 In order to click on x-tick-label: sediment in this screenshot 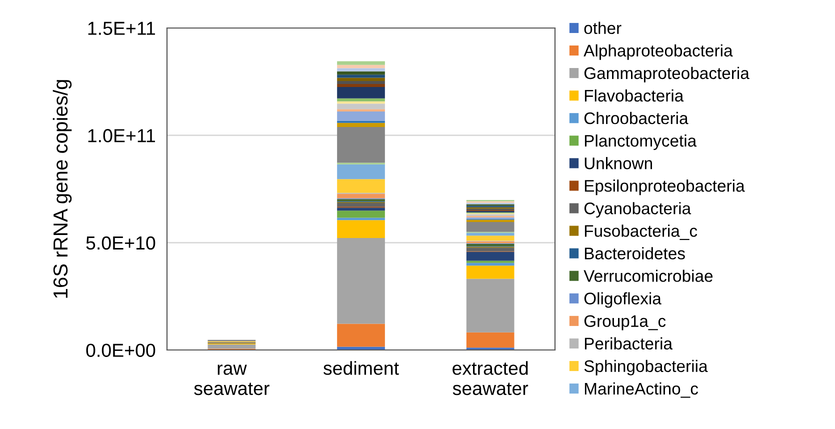, I will do `click(361, 368)`.